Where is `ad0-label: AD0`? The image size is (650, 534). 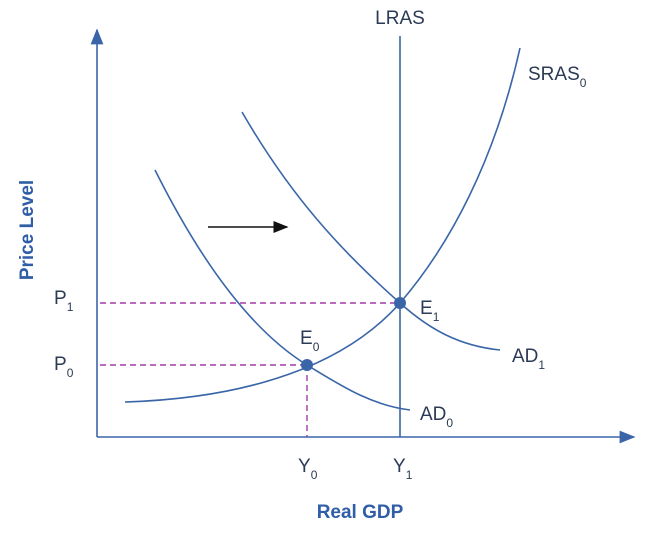 ad0-label: AD0 is located at coordinates (436, 417).